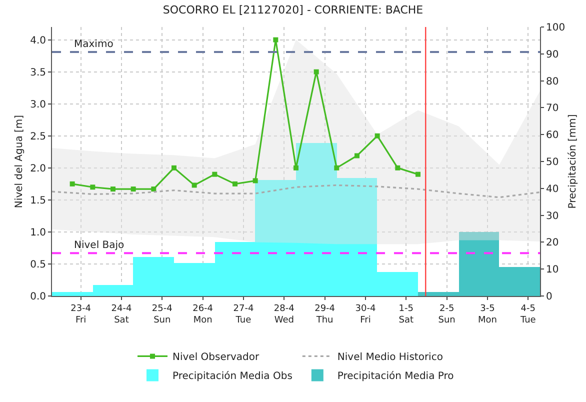 The image size is (586, 402). Describe the element at coordinates (406, 315) in the screenshot. I see `x-tick-label: 1-5 Sat` at that location.